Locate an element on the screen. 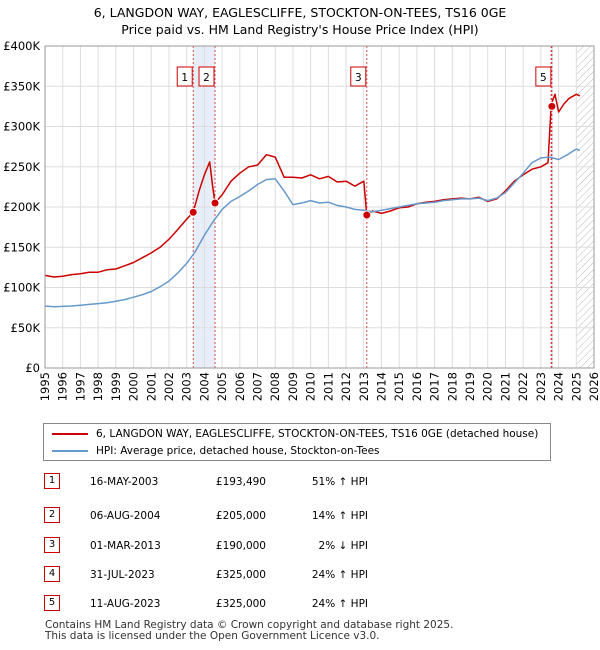  y-tick-label: £400K is located at coordinates (21, 46).